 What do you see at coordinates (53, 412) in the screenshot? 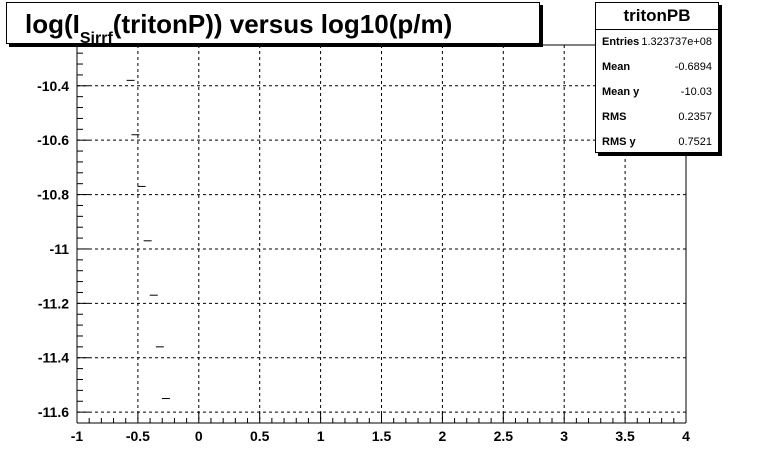
I see `y-tick-label: -11.6` at bounding box center [53, 412].